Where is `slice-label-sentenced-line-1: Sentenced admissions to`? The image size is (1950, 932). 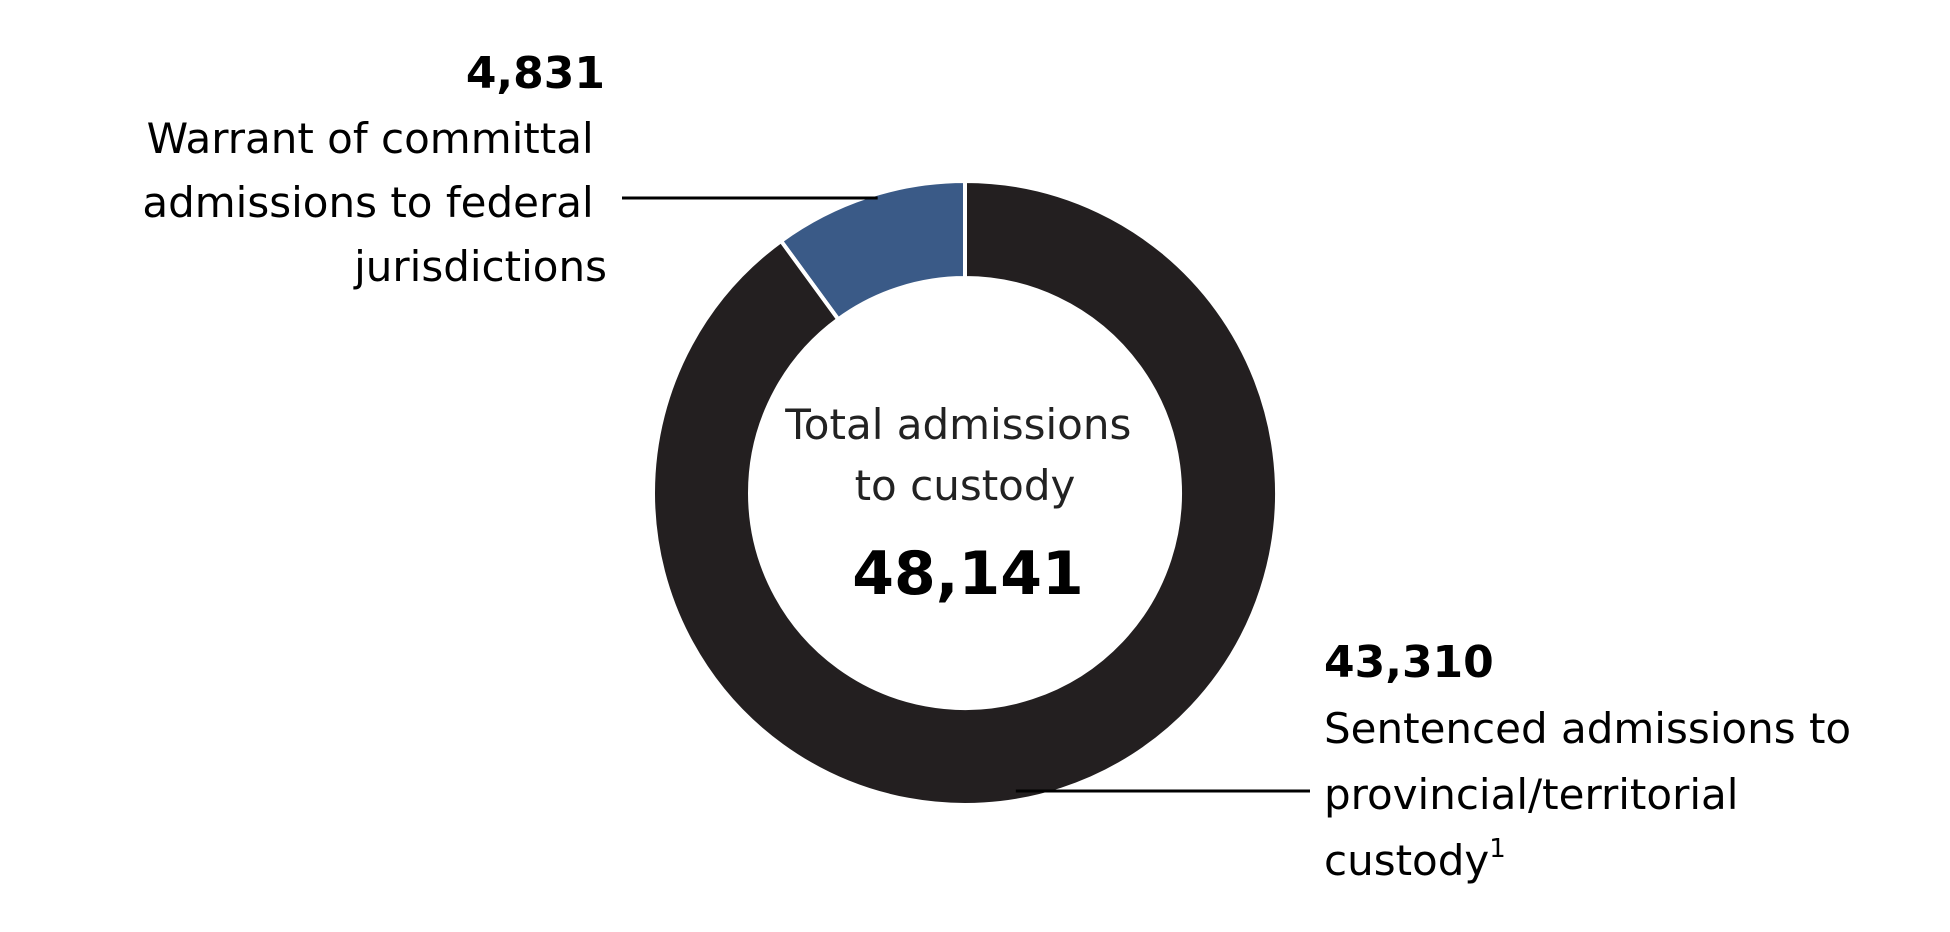 slice-label-sentenced-line-1: Sentenced admissions to is located at coordinates (1587, 728).